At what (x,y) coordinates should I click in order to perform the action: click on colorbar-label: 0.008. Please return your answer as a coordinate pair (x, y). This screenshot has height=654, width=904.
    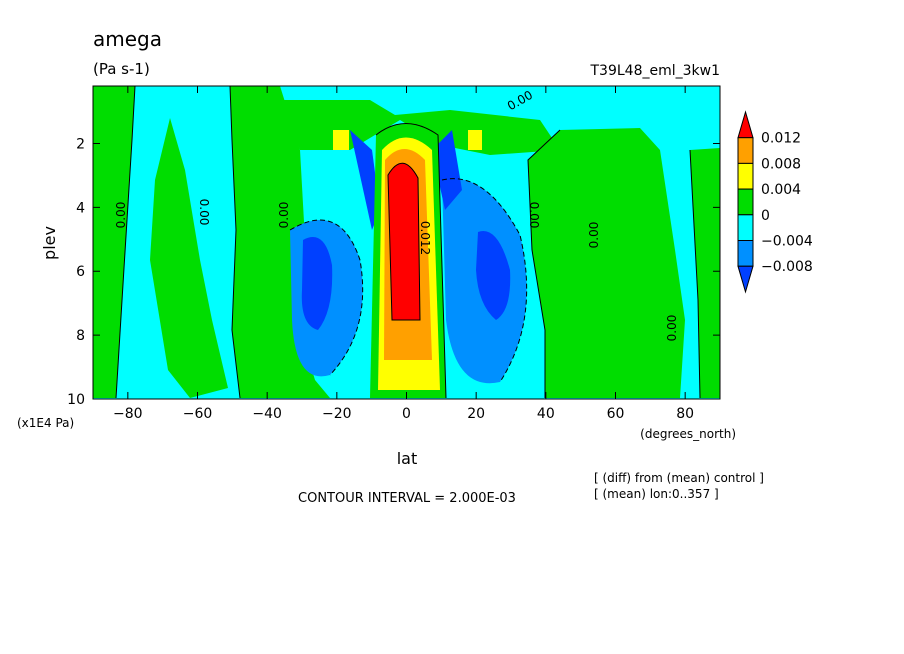
    Looking at the image, I should click on (781, 164).